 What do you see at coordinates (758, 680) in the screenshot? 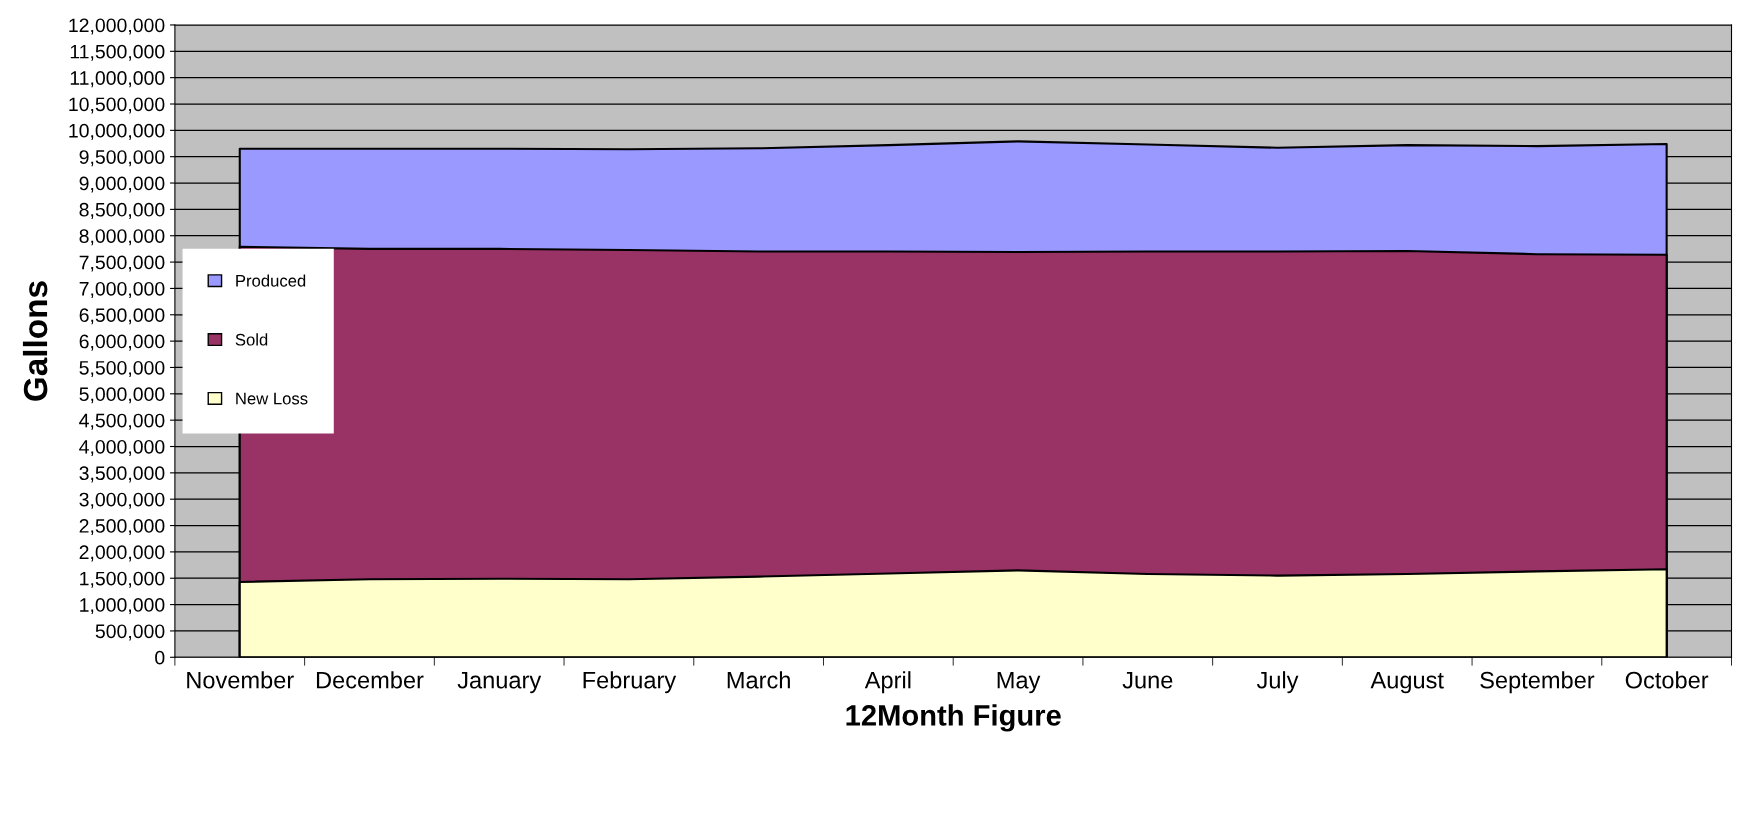
I see `x-tick-label: March` at bounding box center [758, 680].